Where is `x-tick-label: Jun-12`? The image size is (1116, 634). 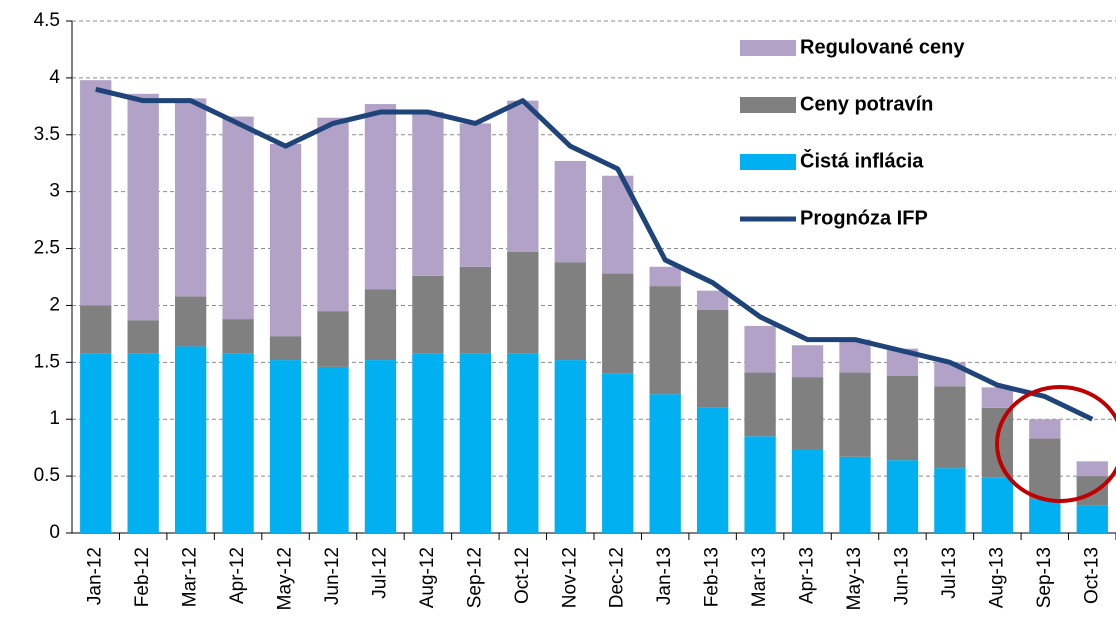 x-tick-label: Jun-12 is located at coordinates (332, 576).